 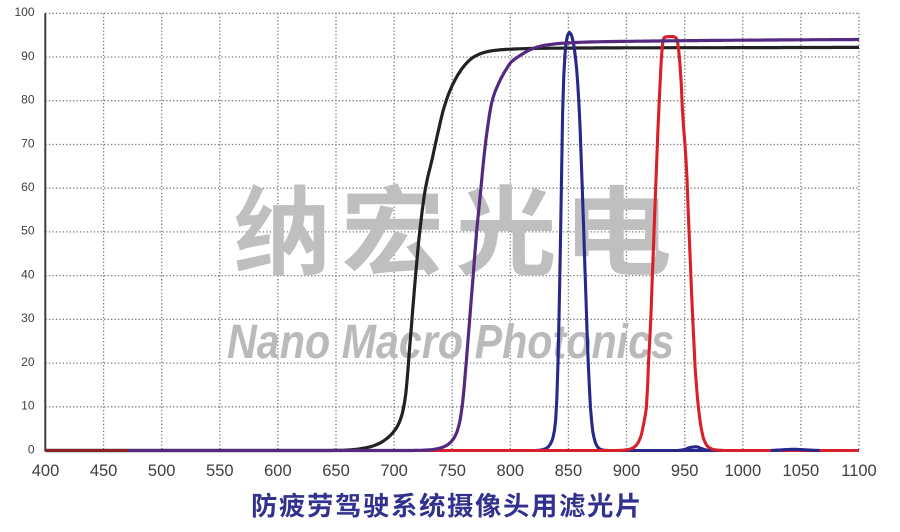 What do you see at coordinates (278, 471) in the screenshot?
I see `svg-text: 600` at bounding box center [278, 471].